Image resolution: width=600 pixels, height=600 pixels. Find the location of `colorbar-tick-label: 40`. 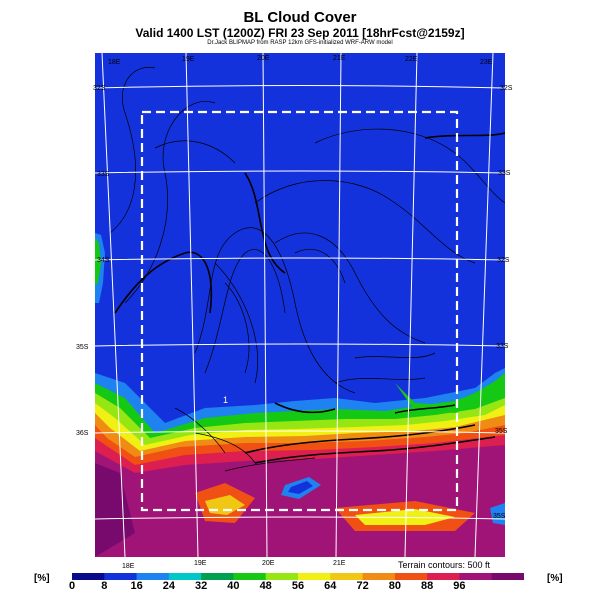

colorbar-tick-label: 40 is located at coordinates (233, 586).